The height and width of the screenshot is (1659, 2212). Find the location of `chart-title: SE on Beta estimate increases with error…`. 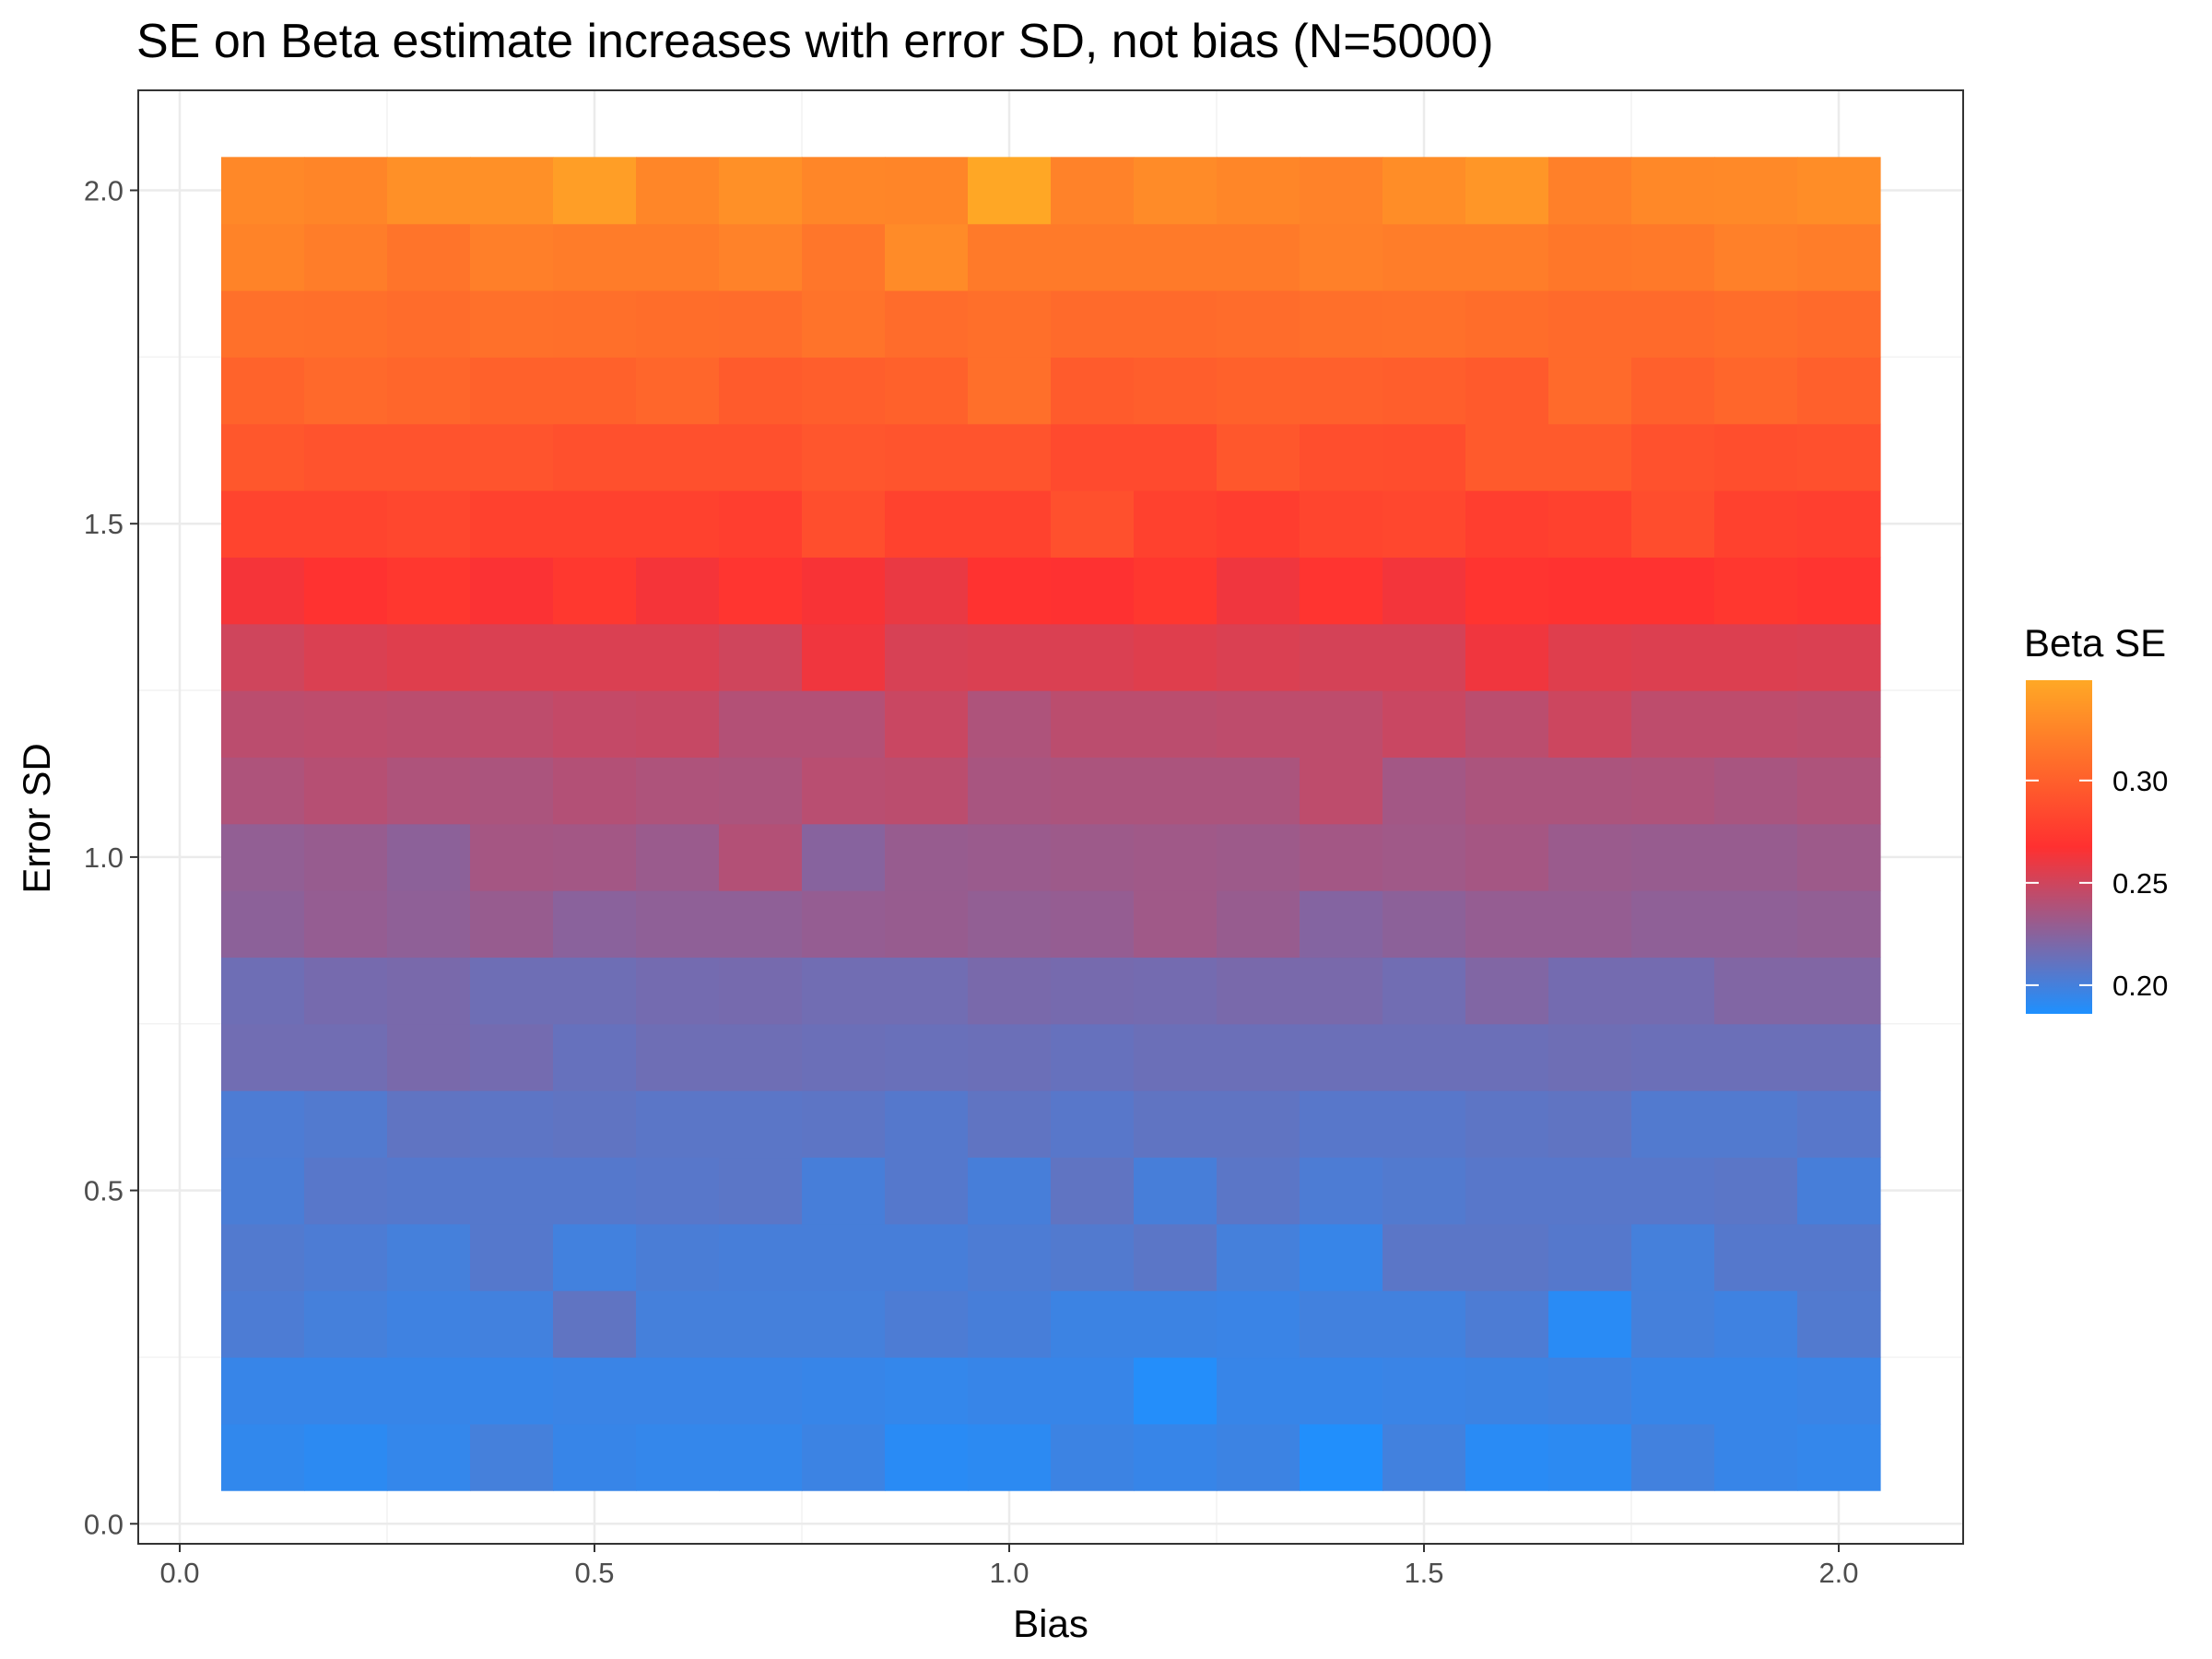

chart-title: SE on Beta estimate increases with error… is located at coordinates (815, 41).